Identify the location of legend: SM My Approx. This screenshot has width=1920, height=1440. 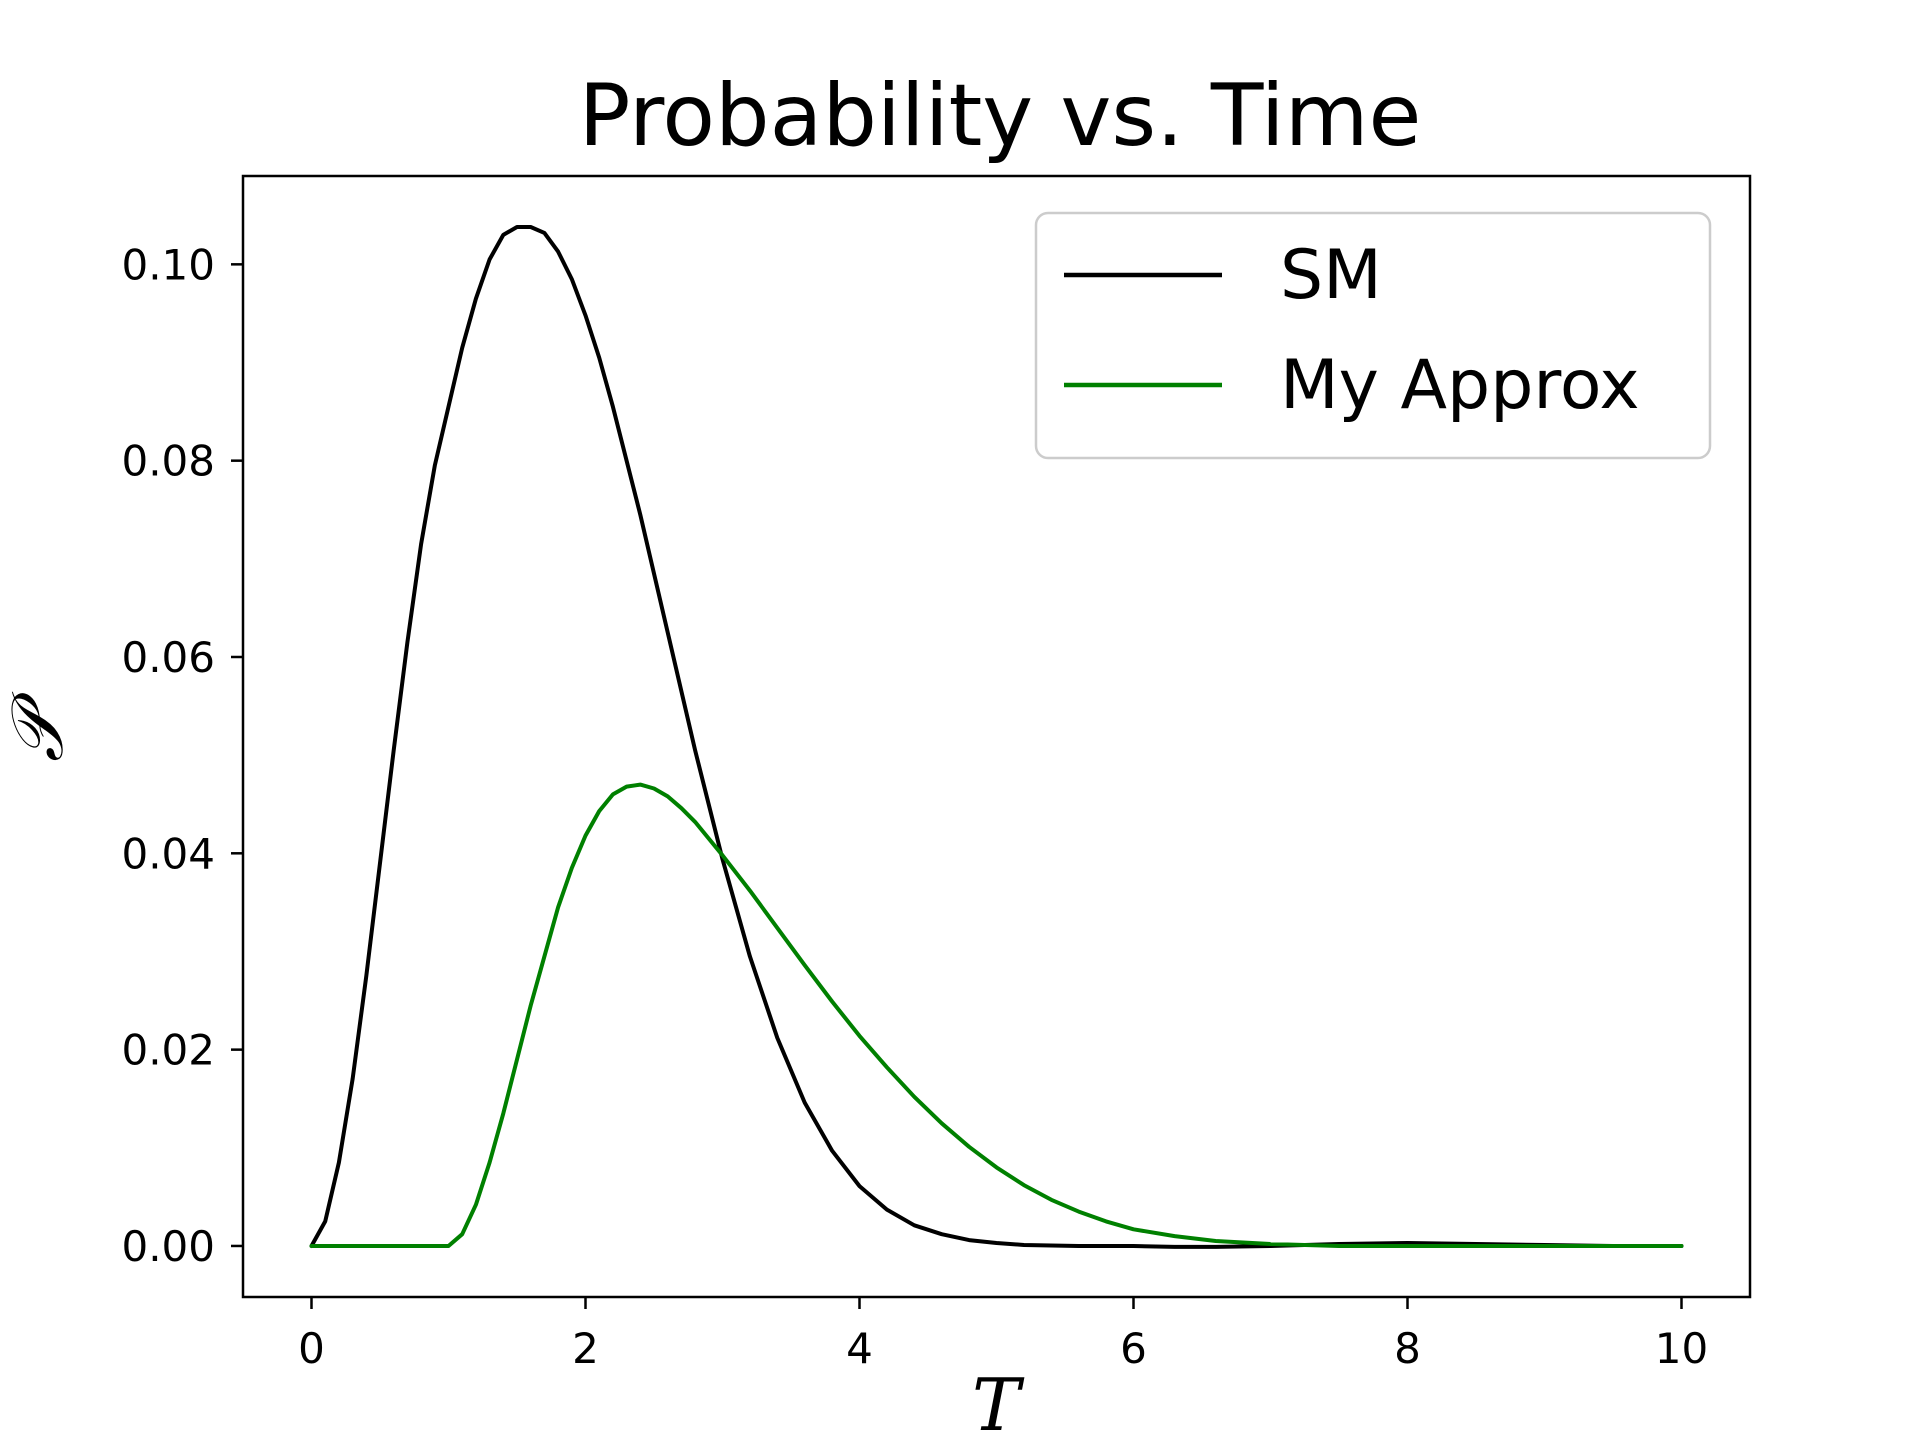
(1373, 335).